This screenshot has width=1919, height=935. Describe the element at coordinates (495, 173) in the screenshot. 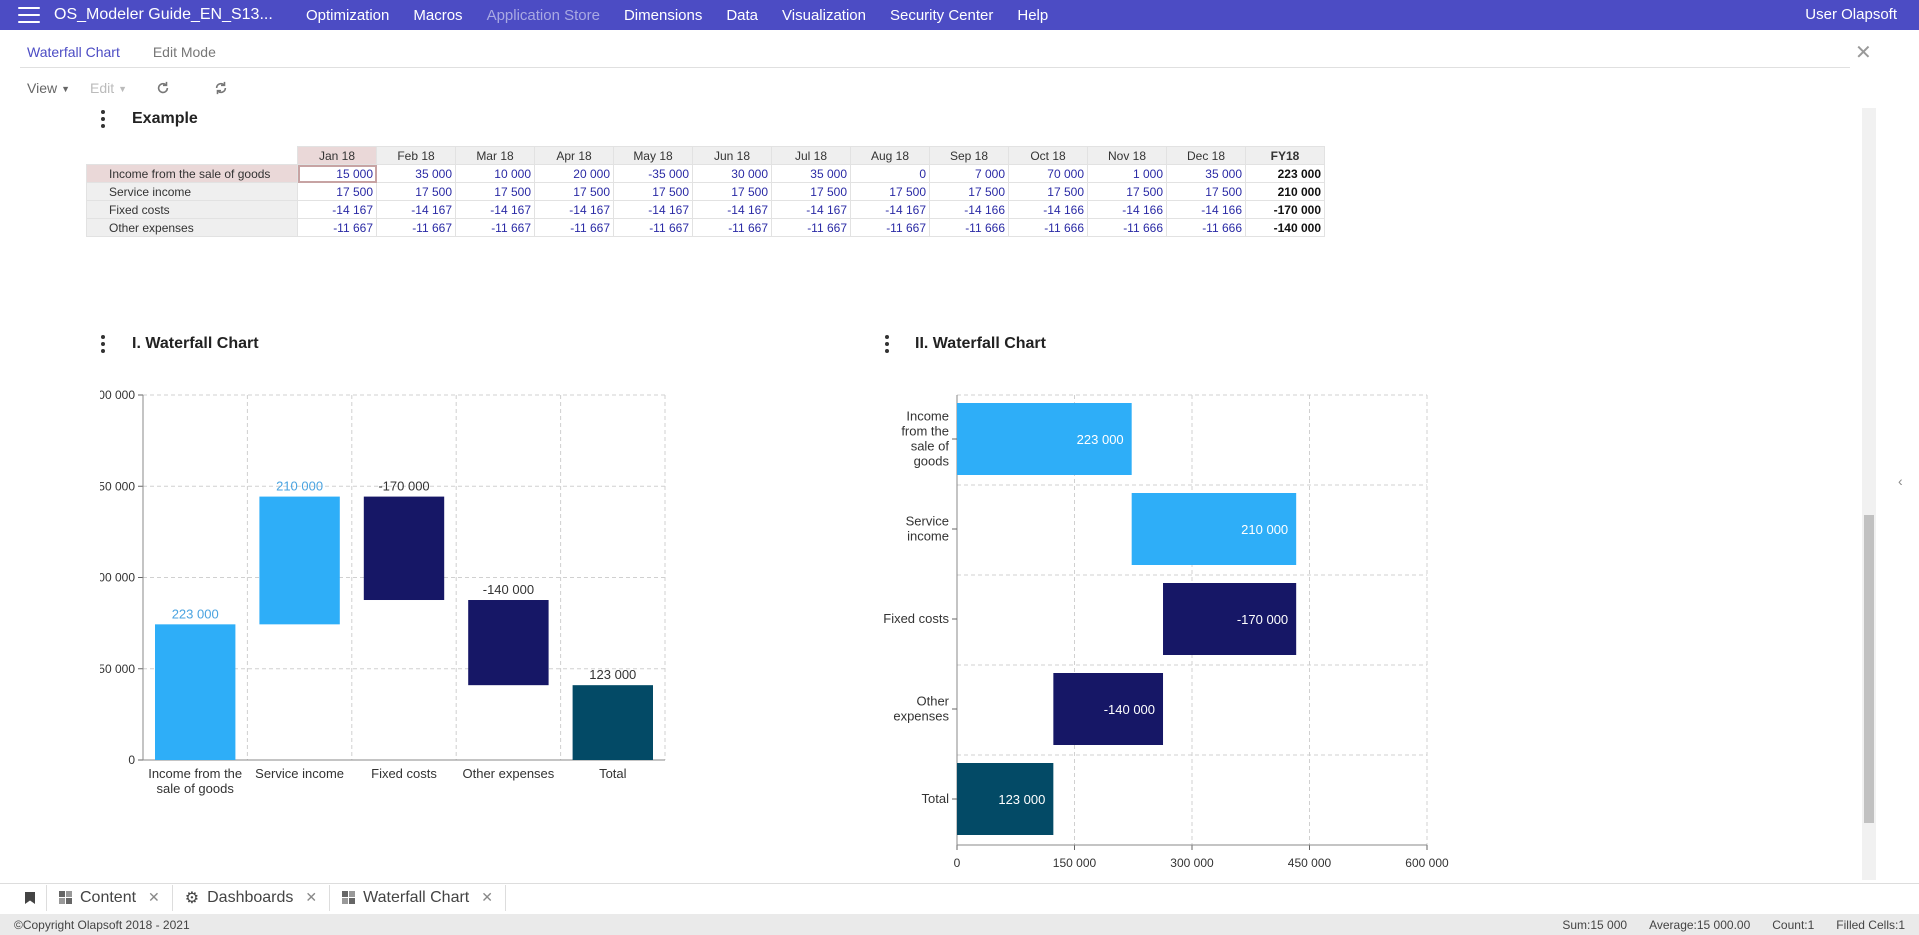

I see `data-cell: 10 000` at that location.